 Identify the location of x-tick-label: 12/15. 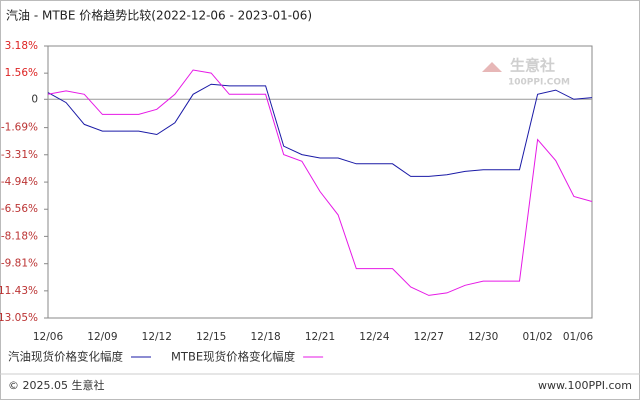
(211, 337).